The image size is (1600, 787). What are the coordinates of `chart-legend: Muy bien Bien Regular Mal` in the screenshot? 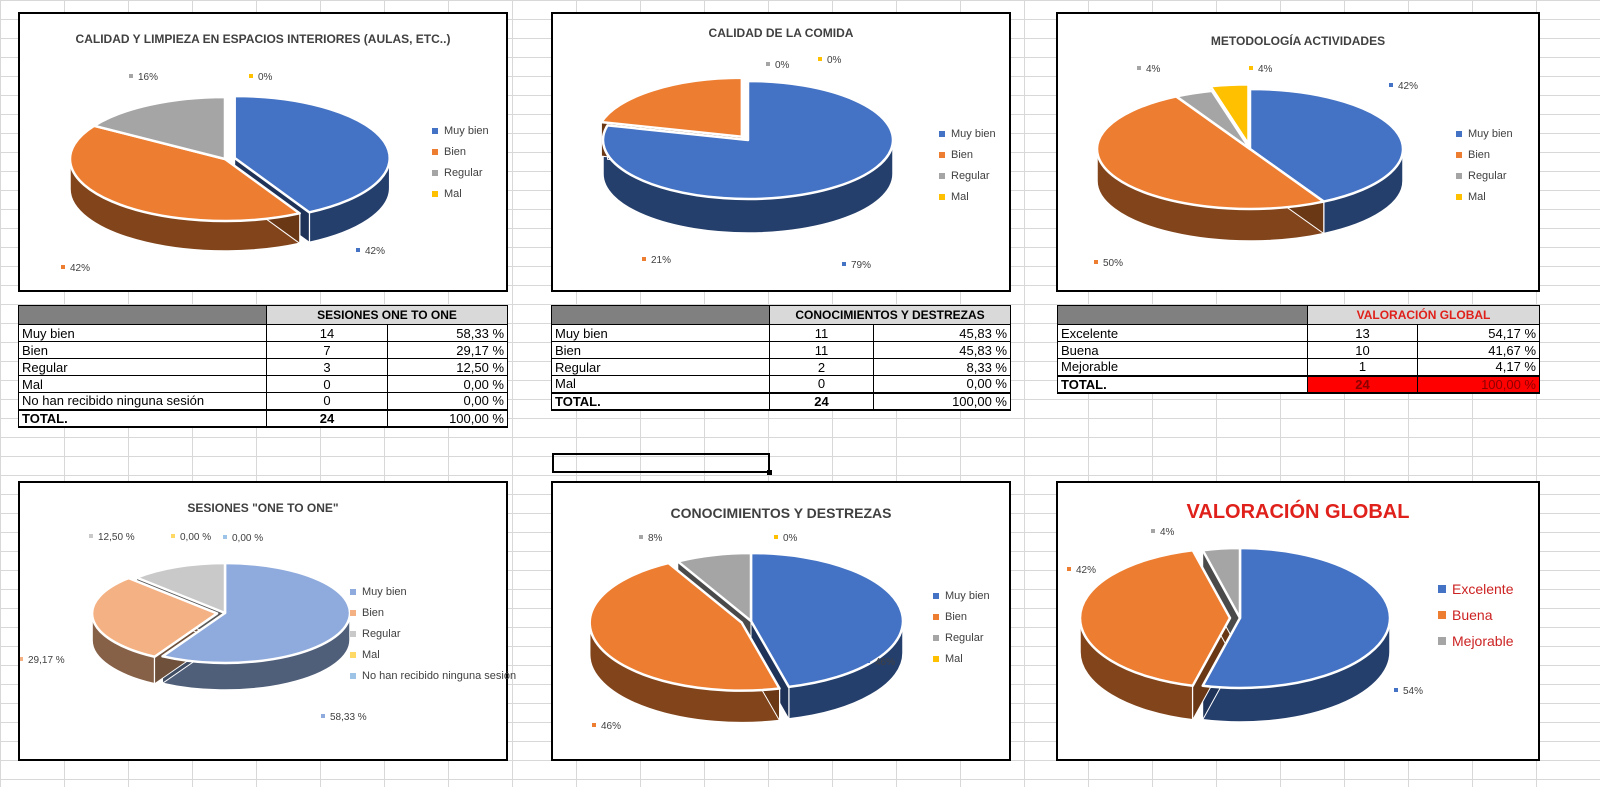 It's located at (967, 165).